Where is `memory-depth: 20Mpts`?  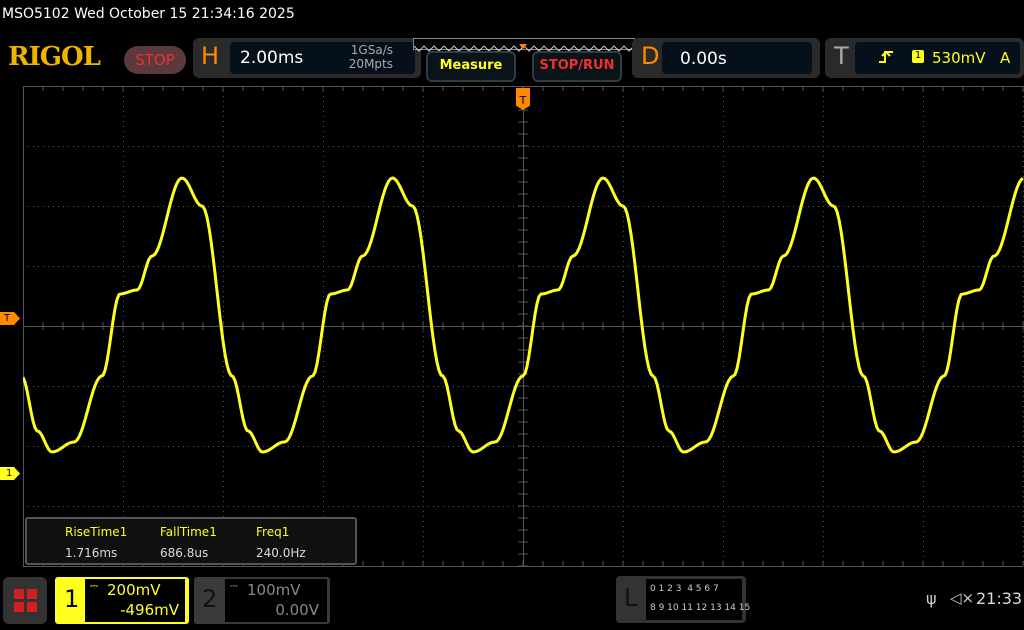 memory-depth: 20Mpts is located at coordinates (370, 64).